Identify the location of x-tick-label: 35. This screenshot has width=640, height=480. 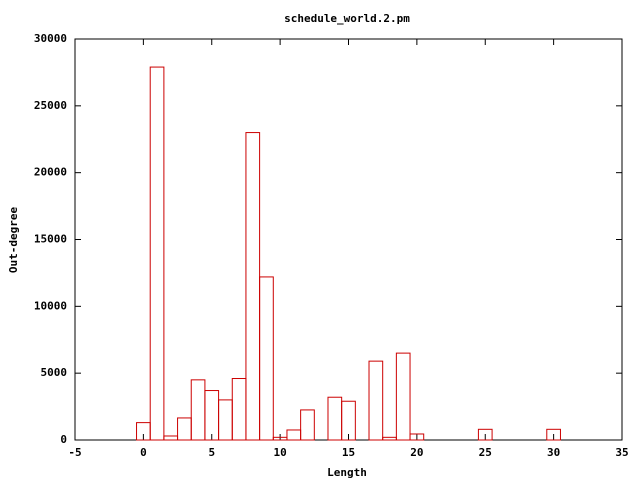
(621, 452).